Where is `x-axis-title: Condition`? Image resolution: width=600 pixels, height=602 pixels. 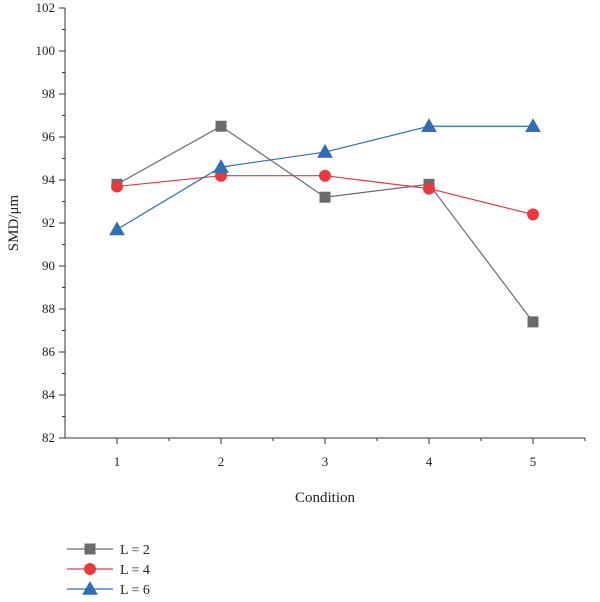 x-axis-title: Condition is located at coordinates (325, 498).